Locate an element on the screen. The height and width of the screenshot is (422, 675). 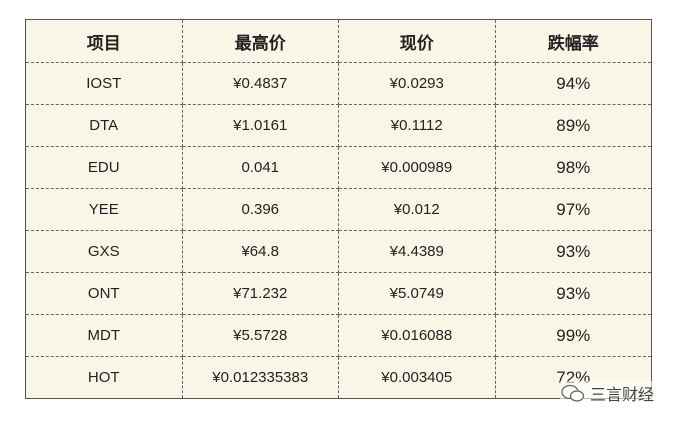
cell-current-price: ¥0.012 is located at coordinates (417, 209).